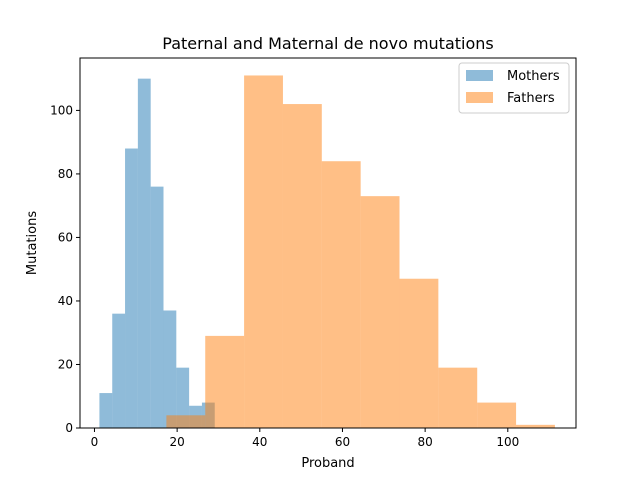  What do you see at coordinates (327, 43) in the screenshot?
I see `chart-title: Paternal and Maternal de novo mutations` at bounding box center [327, 43].